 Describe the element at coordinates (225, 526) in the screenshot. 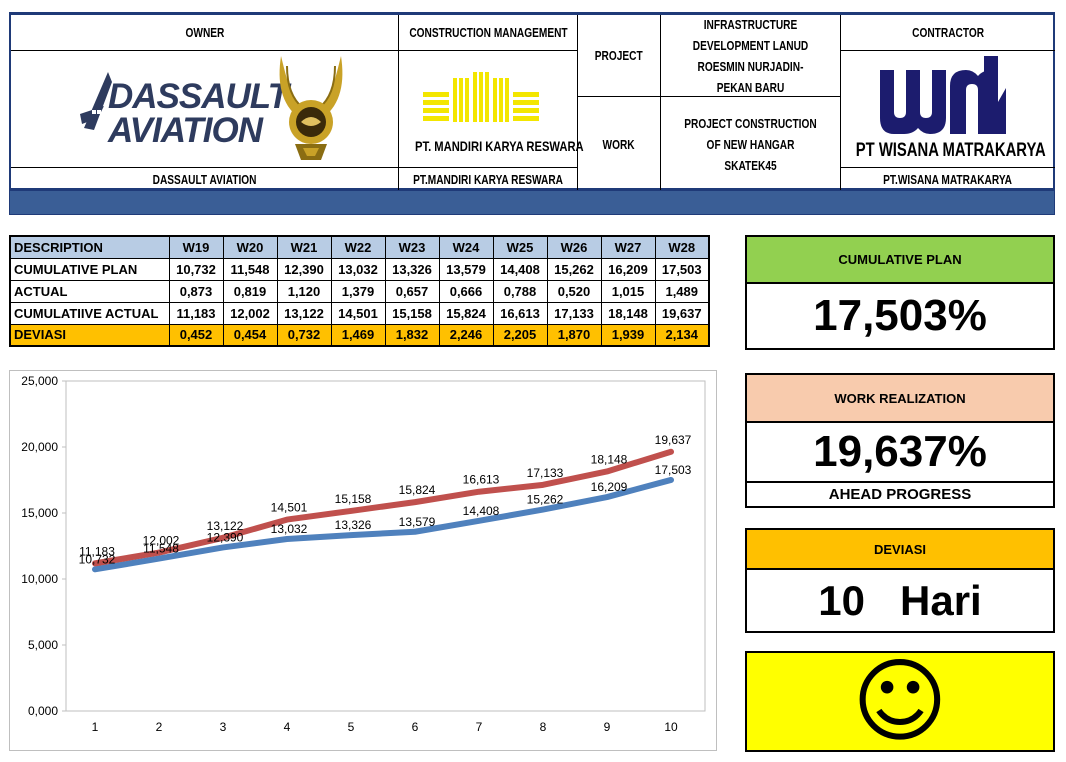

I see `data-label: 13,122` at that location.